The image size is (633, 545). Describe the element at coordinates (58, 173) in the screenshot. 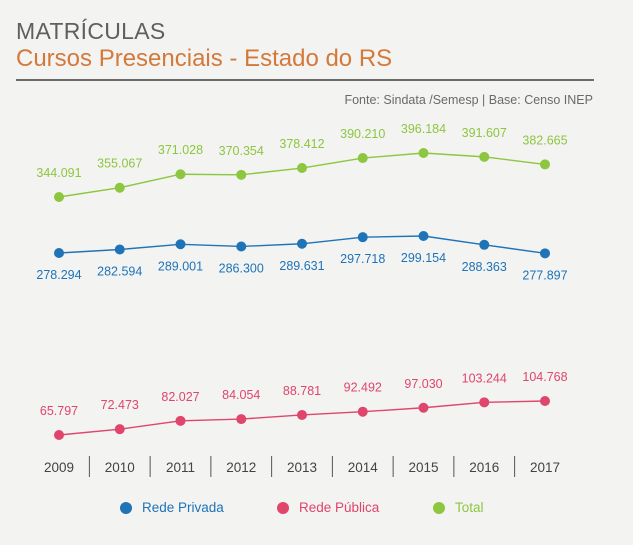

I see `data-label-total: 344.091` at that location.